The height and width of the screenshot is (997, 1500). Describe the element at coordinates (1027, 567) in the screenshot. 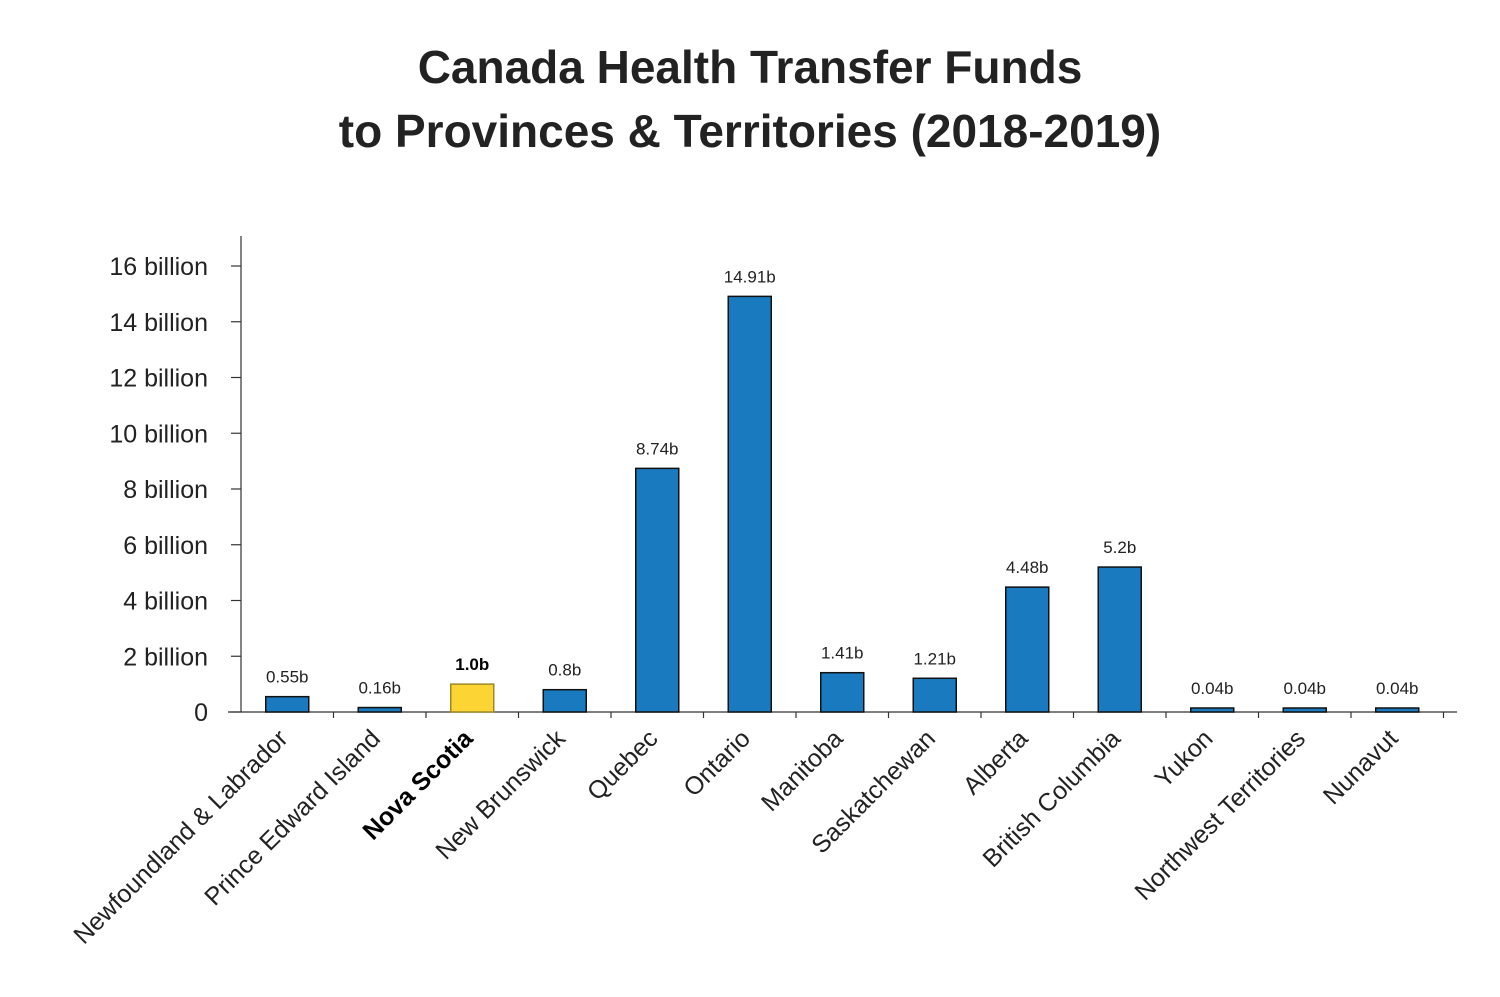

I see `bar-value-label: 4.48b` at that location.